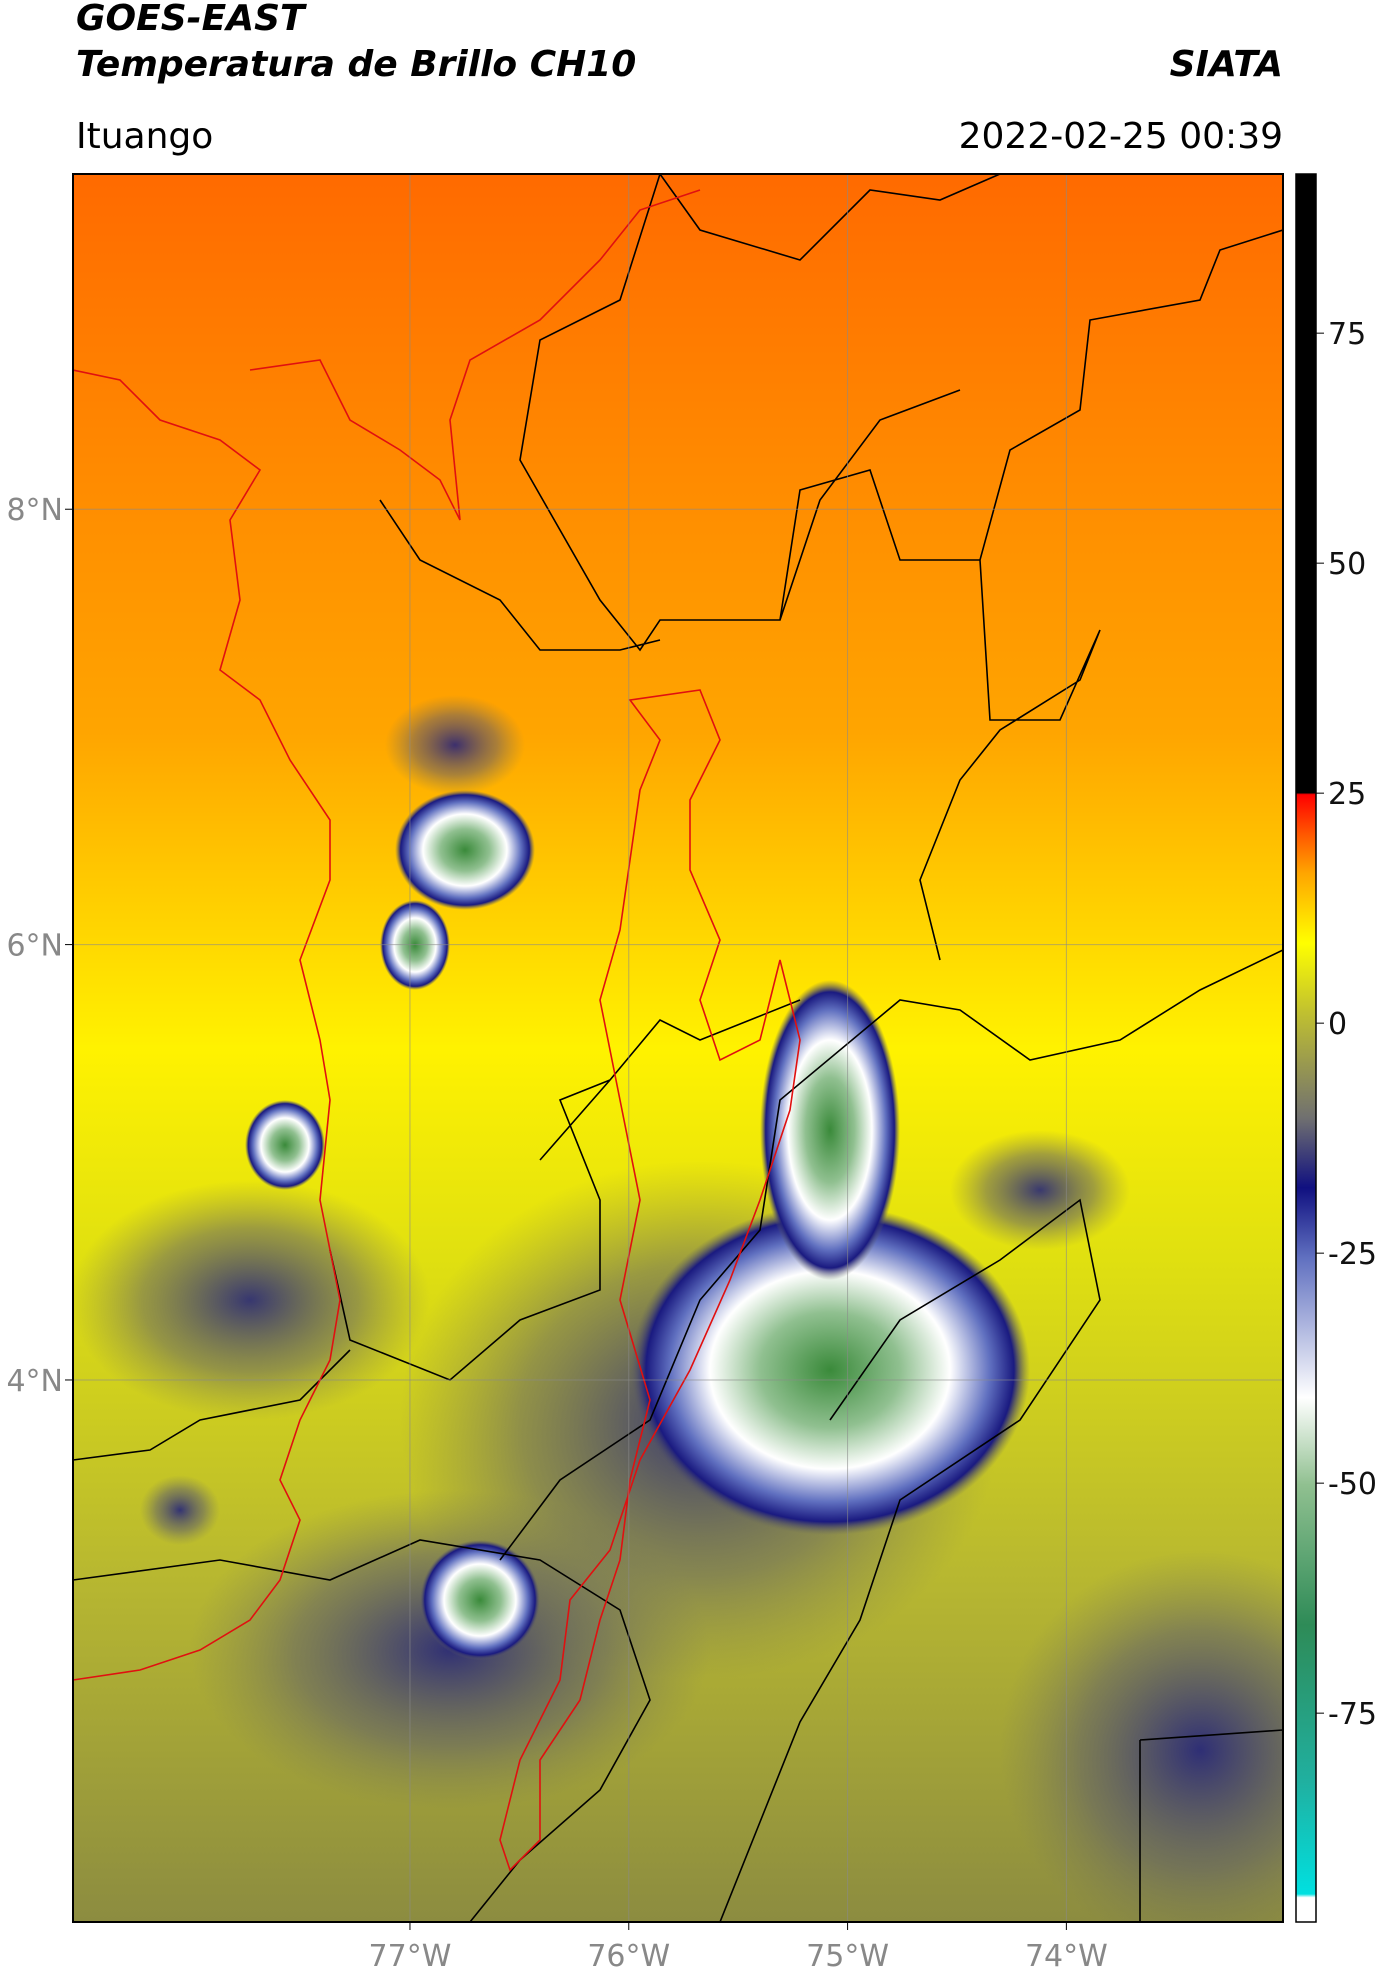  What do you see at coordinates (144, 136) in the screenshot?
I see `location: Ituango` at bounding box center [144, 136].